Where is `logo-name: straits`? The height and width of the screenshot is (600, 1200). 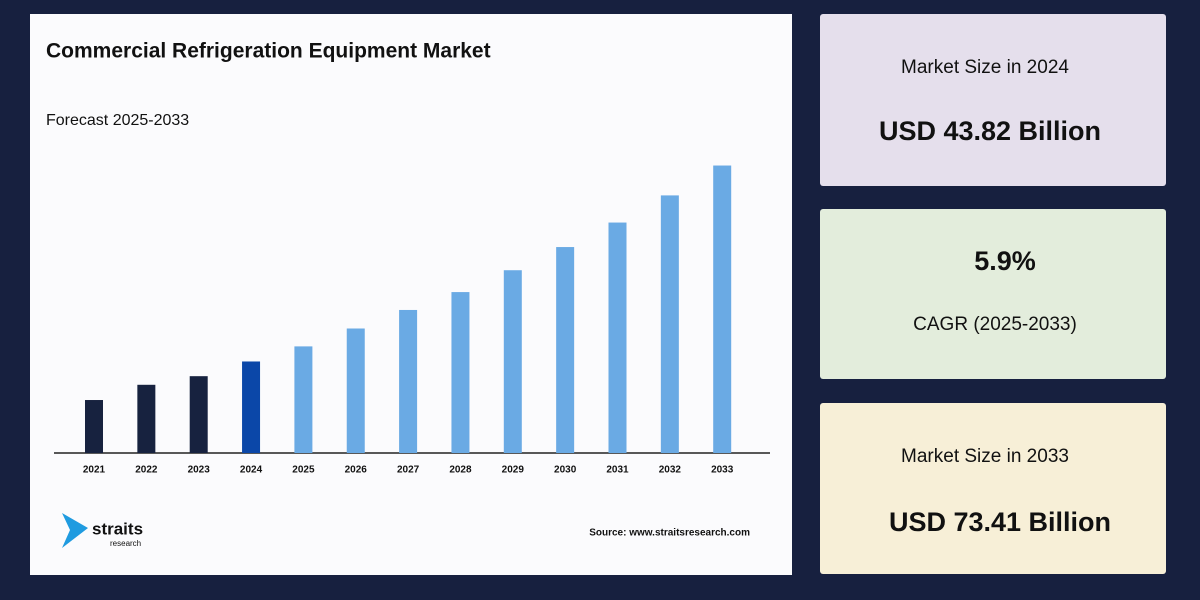
logo-name: straits is located at coordinates (117, 528).